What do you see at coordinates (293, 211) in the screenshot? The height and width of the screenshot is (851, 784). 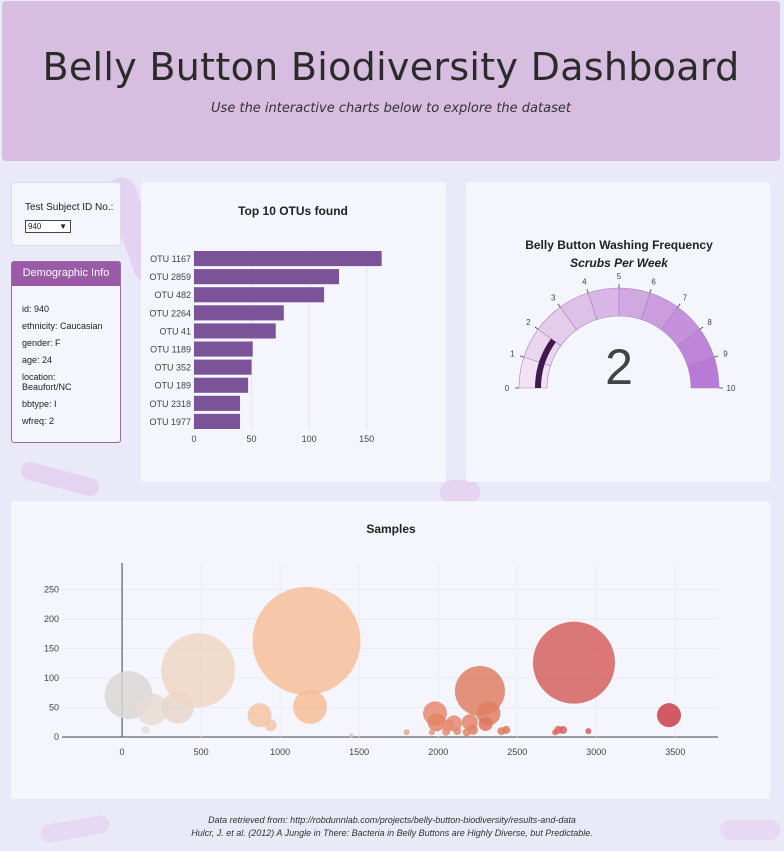 I see `bar-chart-title: Top 10 OTUs found` at bounding box center [293, 211].